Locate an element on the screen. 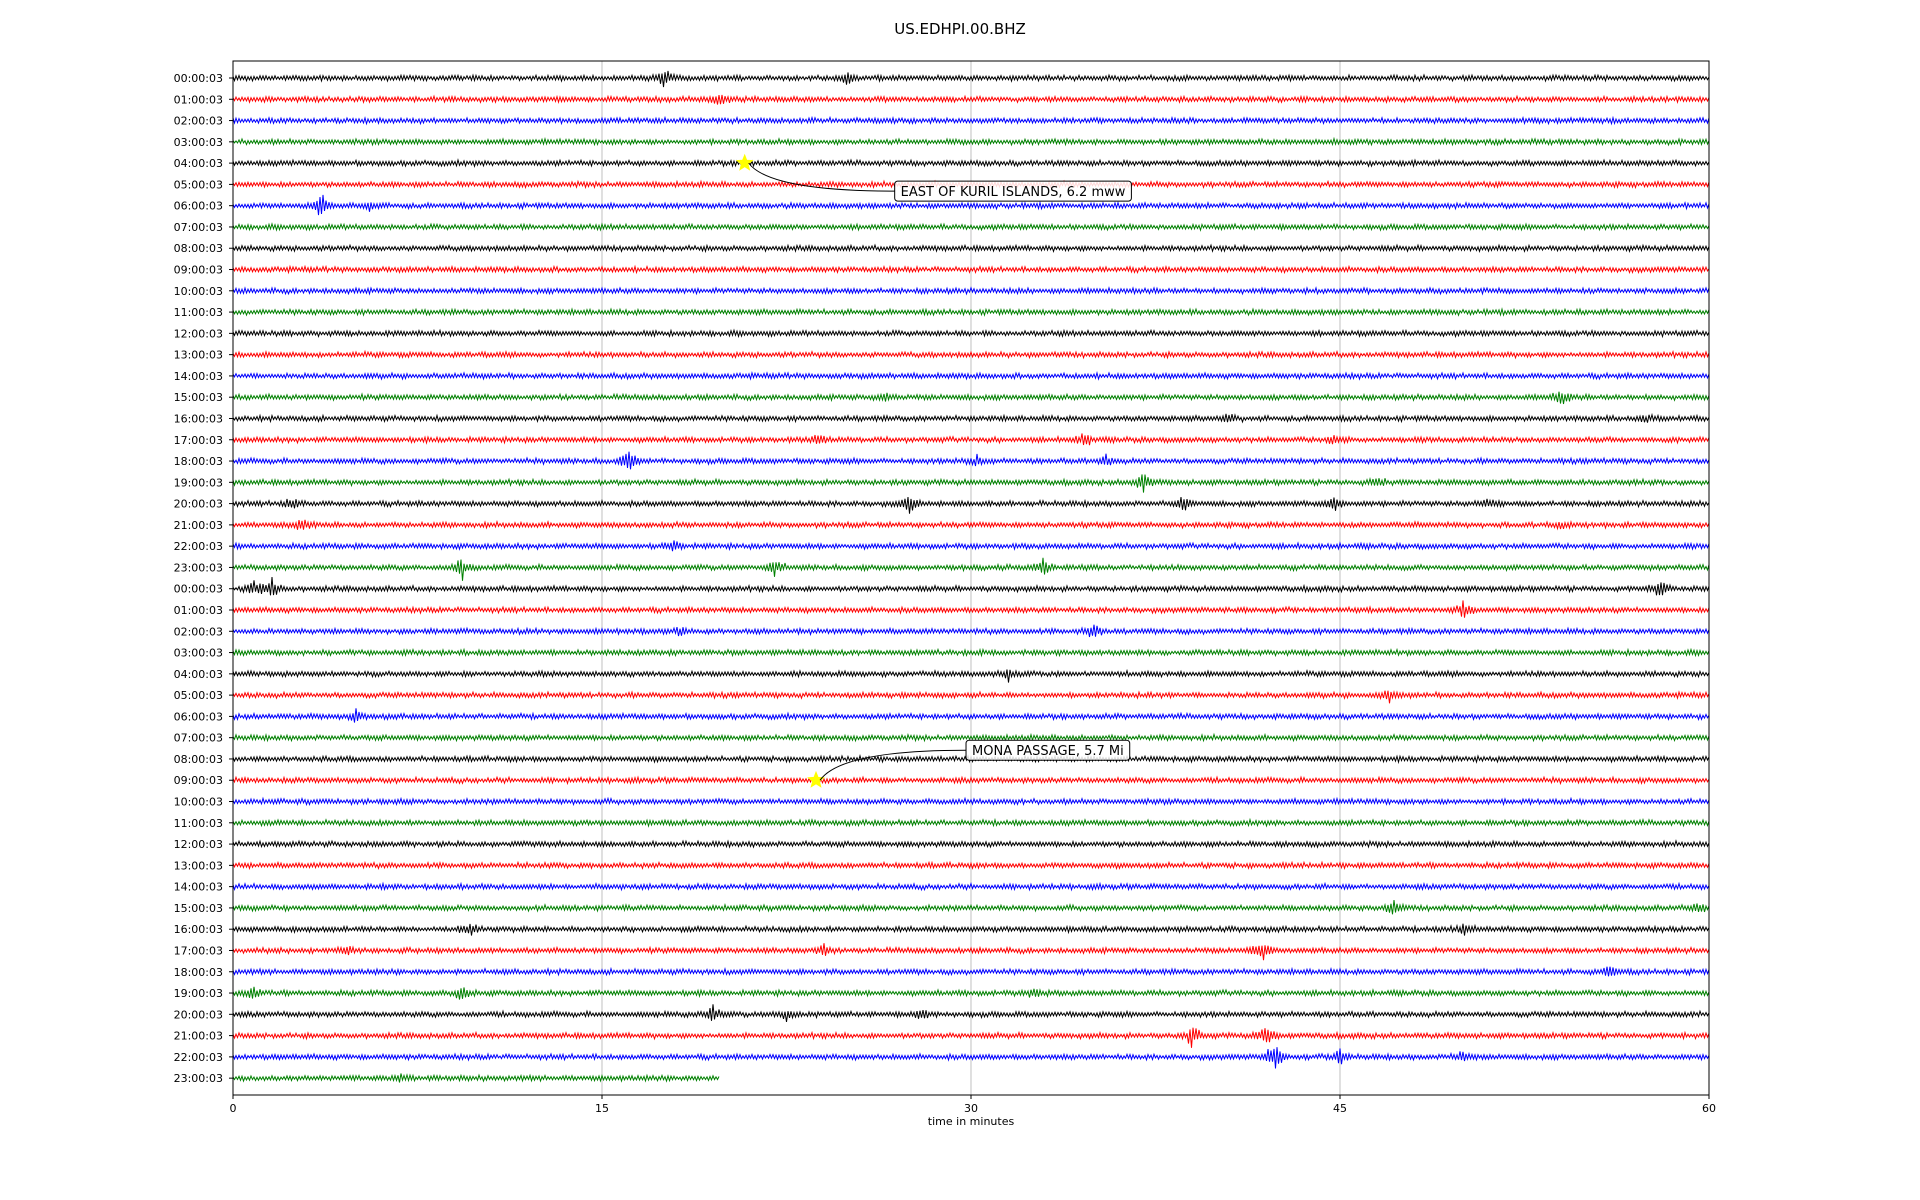 Image resolution: width=1920 pixels, height=1200 pixels. row-label: 01:00:03 is located at coordinates (198, 99).